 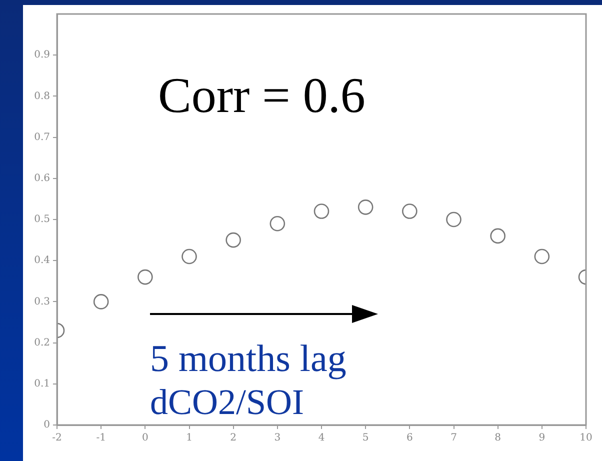 I want to click on y-tick-label: 0.6, so click(x=42, y=178).